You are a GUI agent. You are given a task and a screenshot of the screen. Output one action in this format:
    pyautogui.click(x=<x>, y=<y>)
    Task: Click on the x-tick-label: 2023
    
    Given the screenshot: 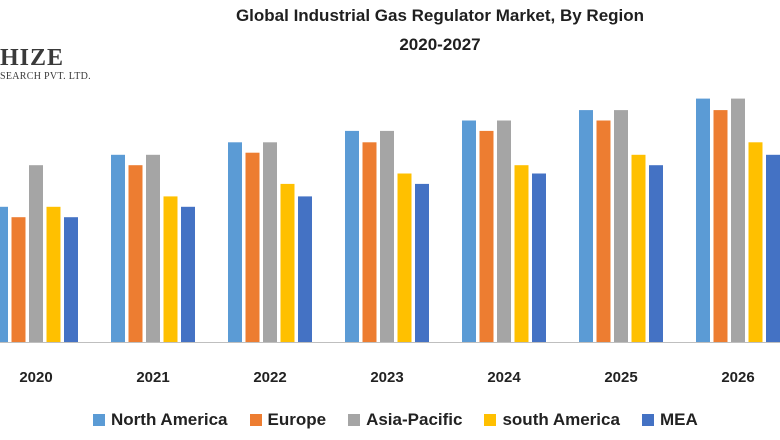 What is the action you would take?
    pyautogui.click(x=386, y=377)
    